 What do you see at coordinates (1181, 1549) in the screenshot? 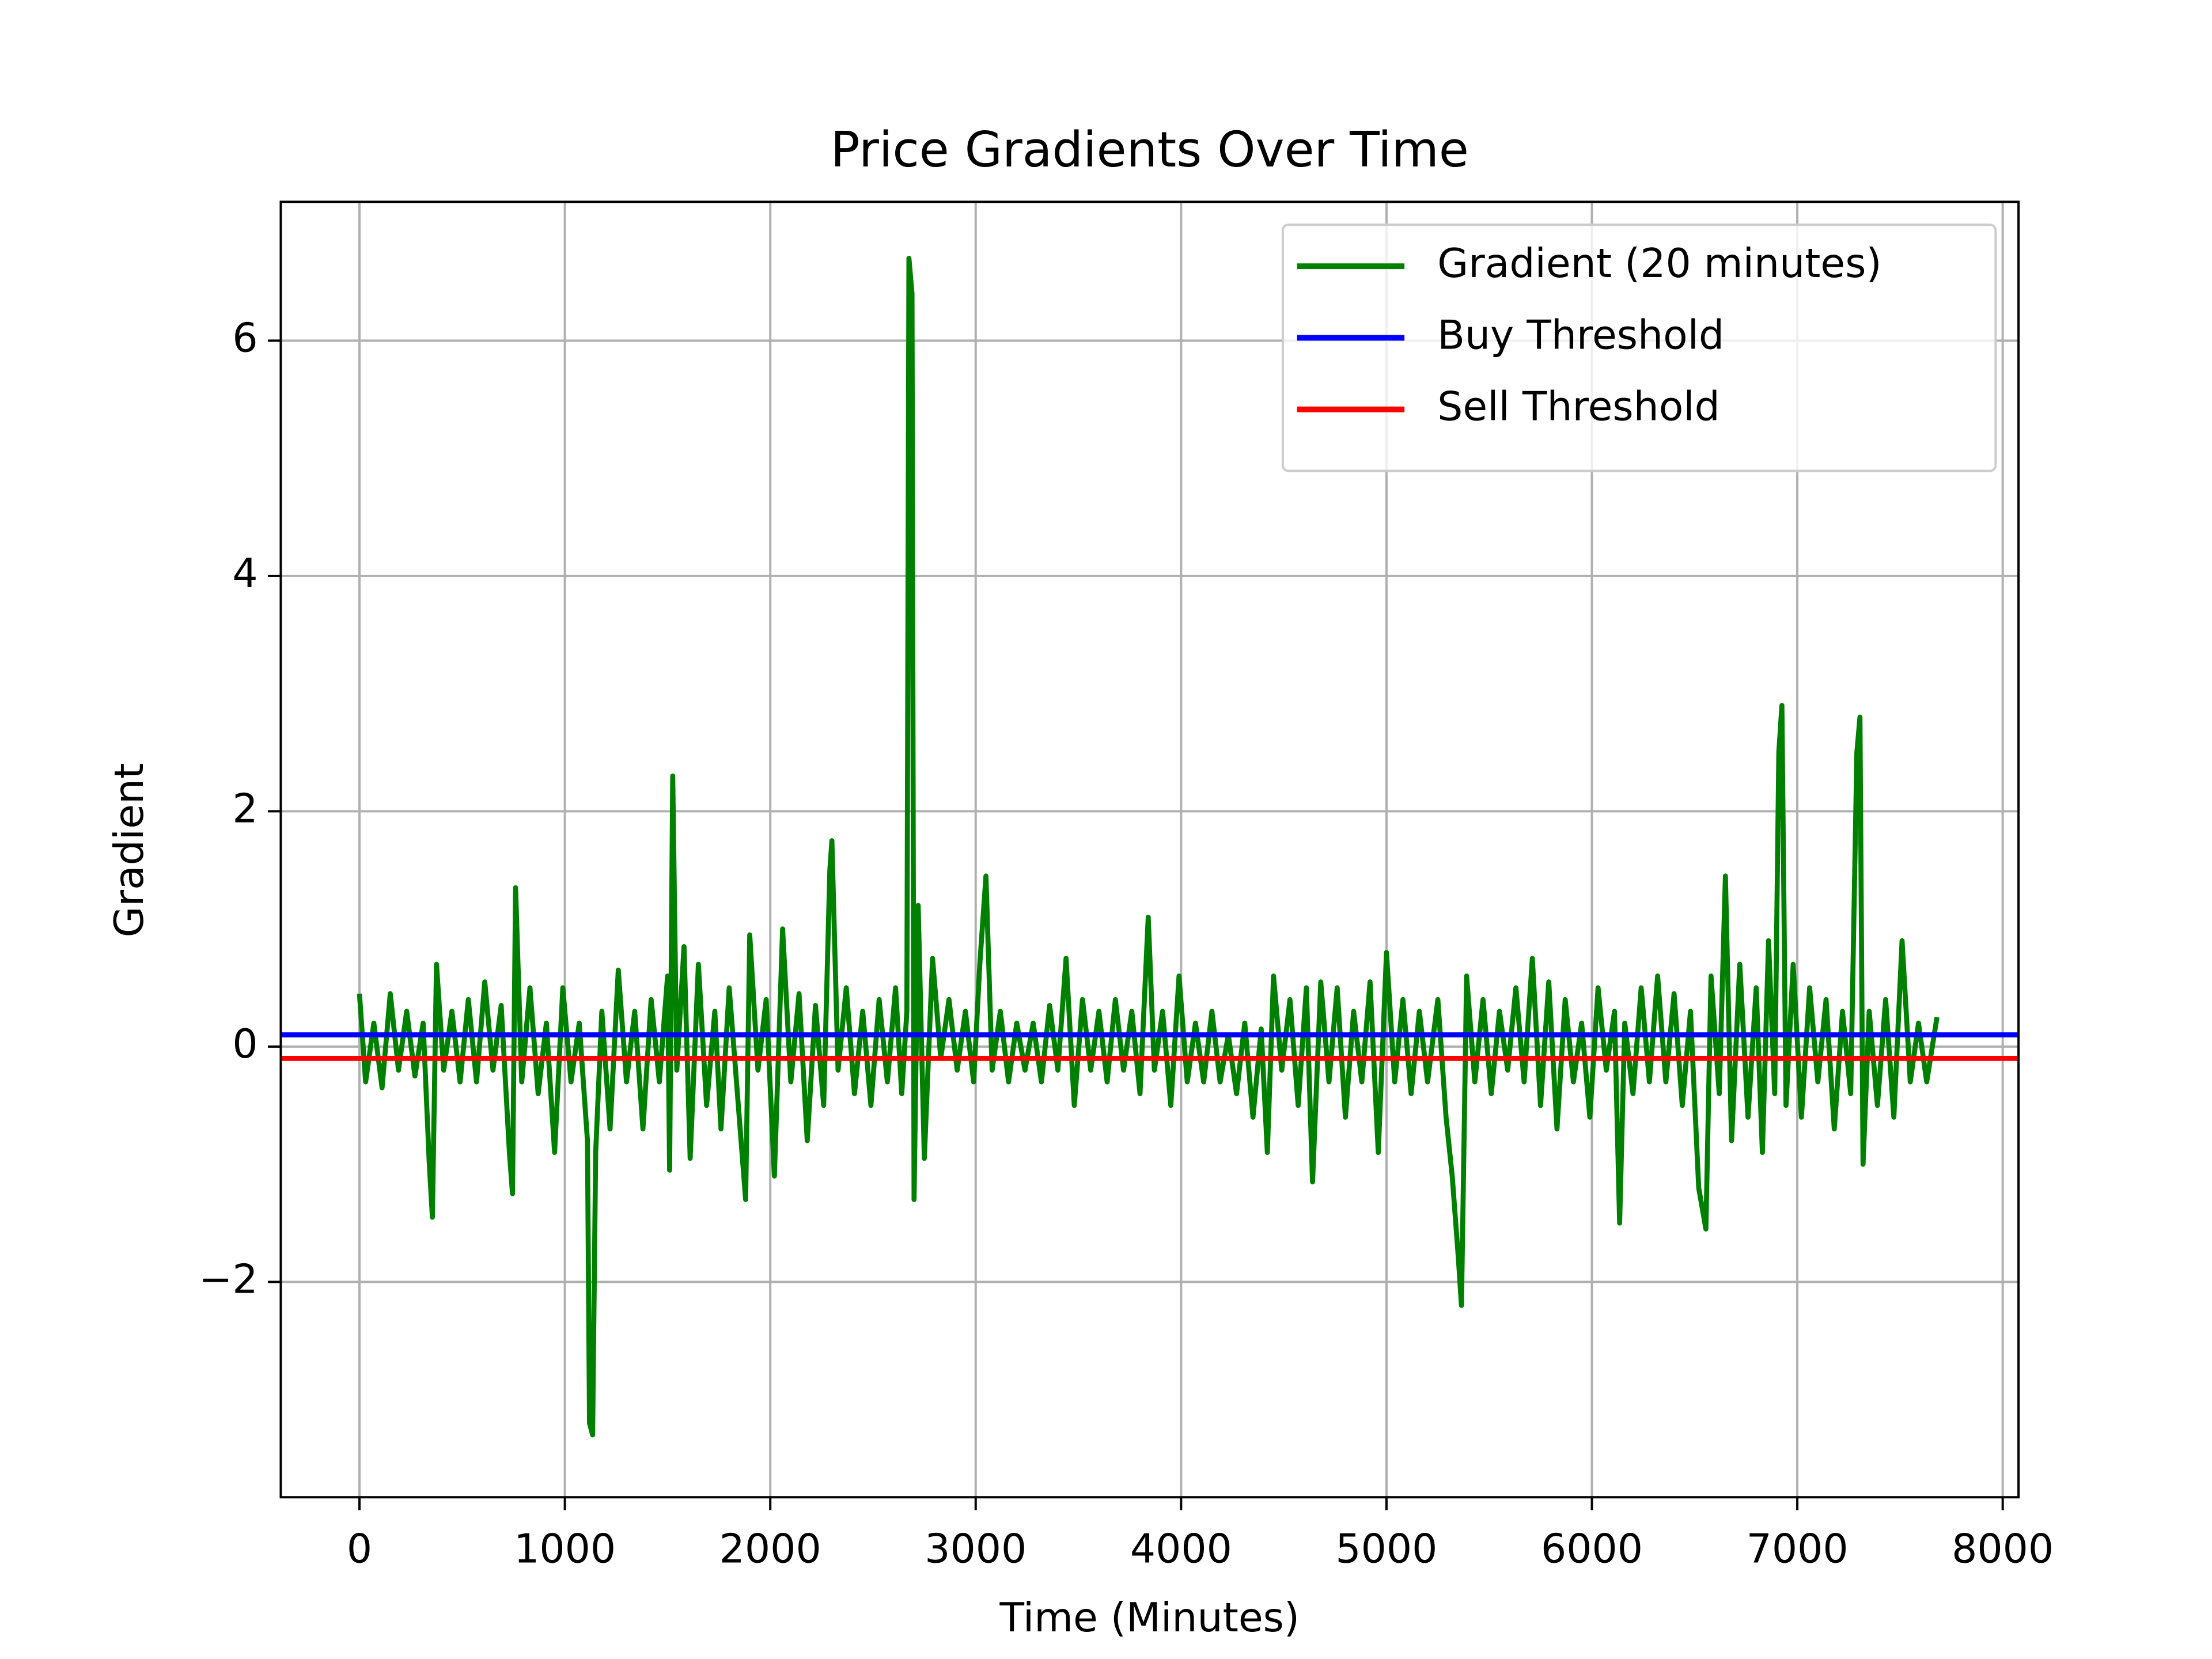
I see `x-tick-label: 4000` at bounding box center [1181, 1549].